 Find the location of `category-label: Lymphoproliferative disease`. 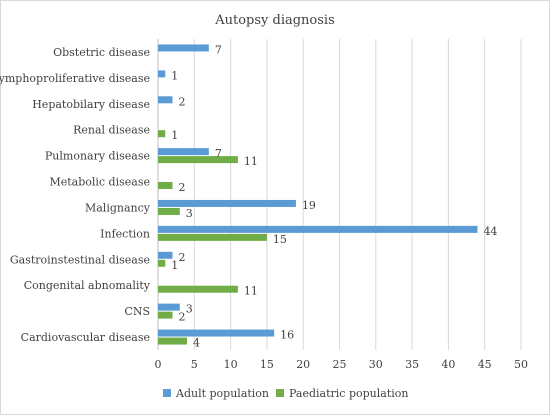

category-label: Lymphoproliferative disease is located at coordinates (75, 78).